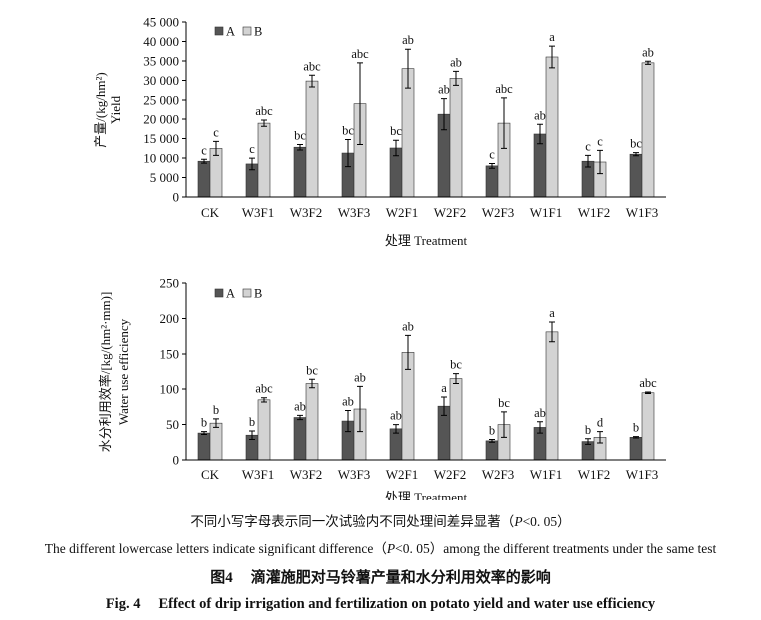 This screenshot has height=620, width=761. I want to click on significance-letter-A-W3F3: bc, so click(348, 130).